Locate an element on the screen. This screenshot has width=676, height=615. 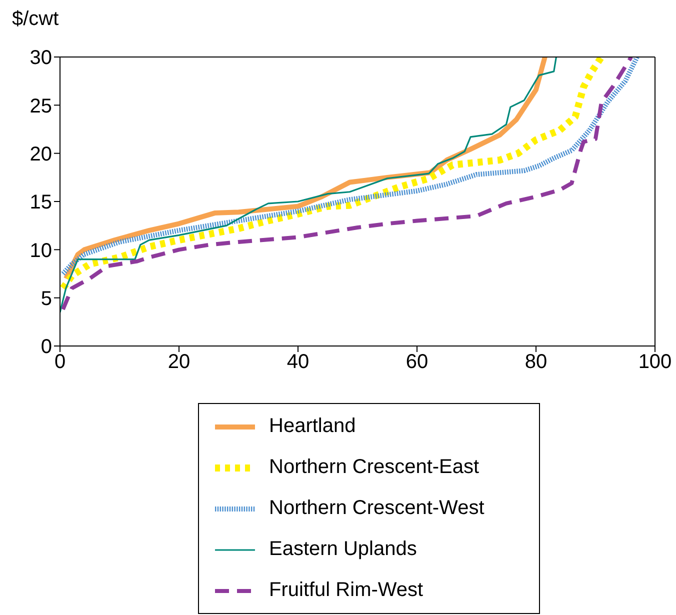
y-tick-label: 25 is located at coordinates (41, 106).